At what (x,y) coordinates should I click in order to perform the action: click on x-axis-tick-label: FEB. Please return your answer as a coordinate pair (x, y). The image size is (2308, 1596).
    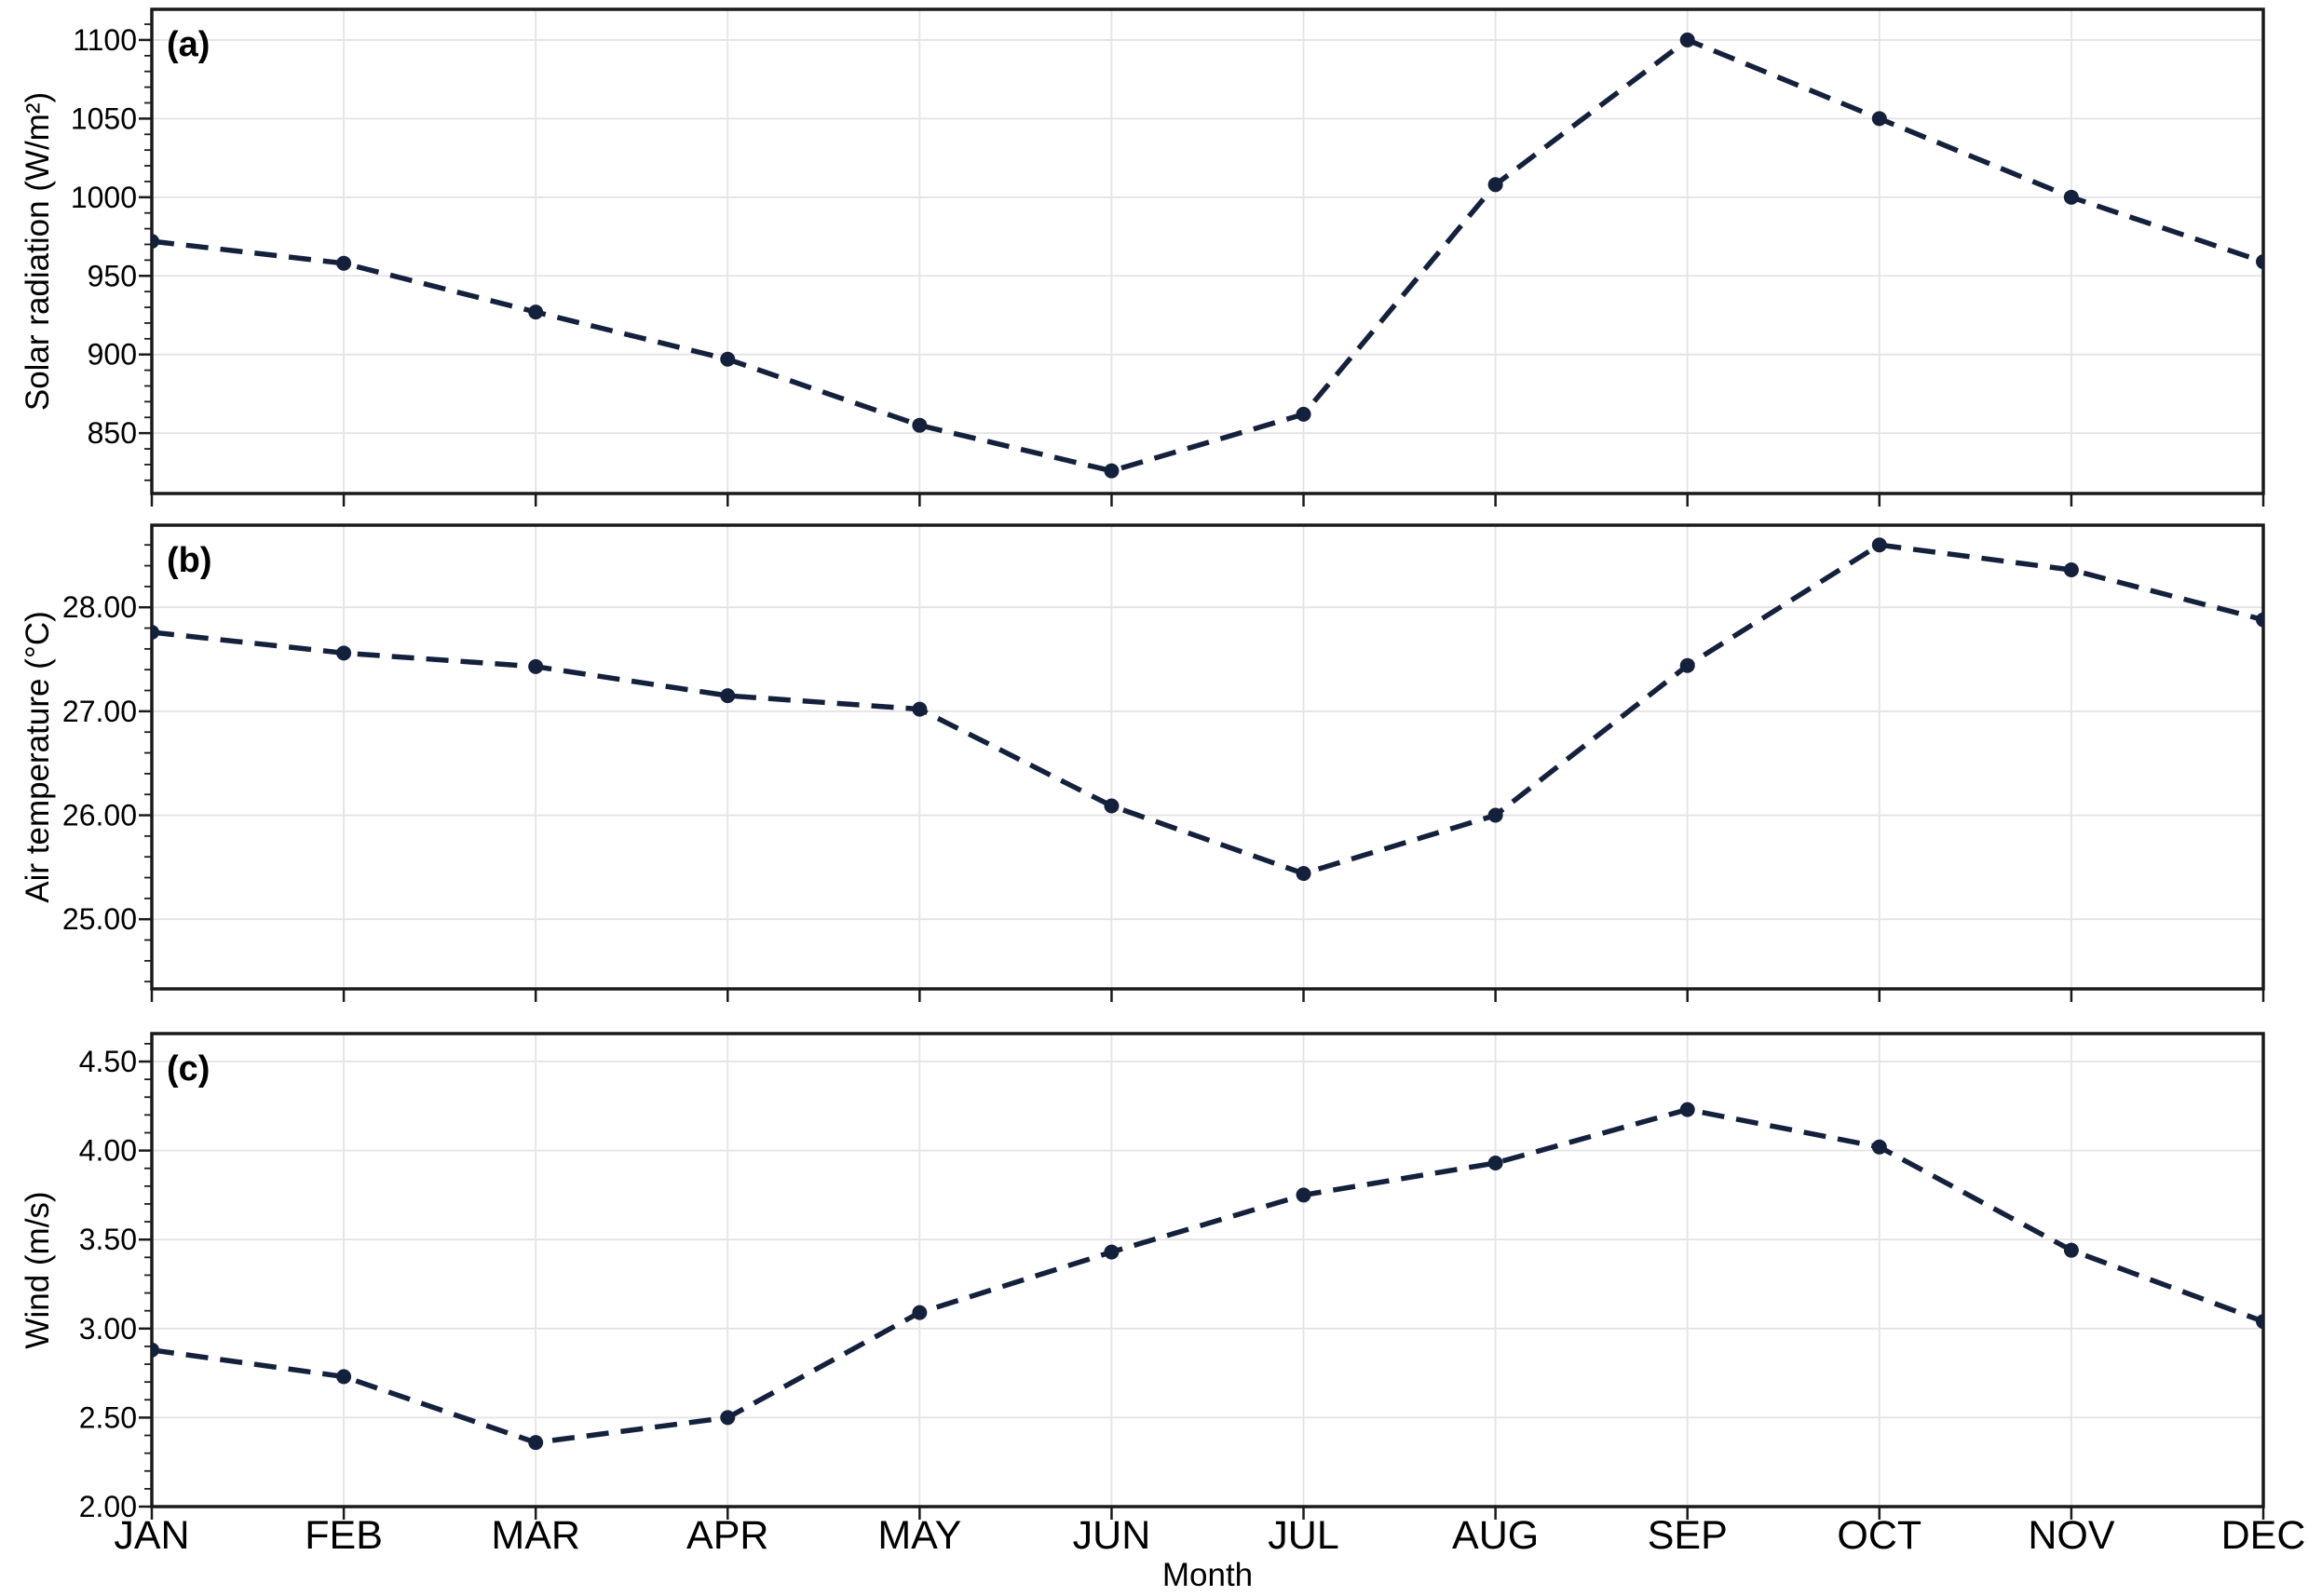
    Looking at the image, I should click on (344, 1535).